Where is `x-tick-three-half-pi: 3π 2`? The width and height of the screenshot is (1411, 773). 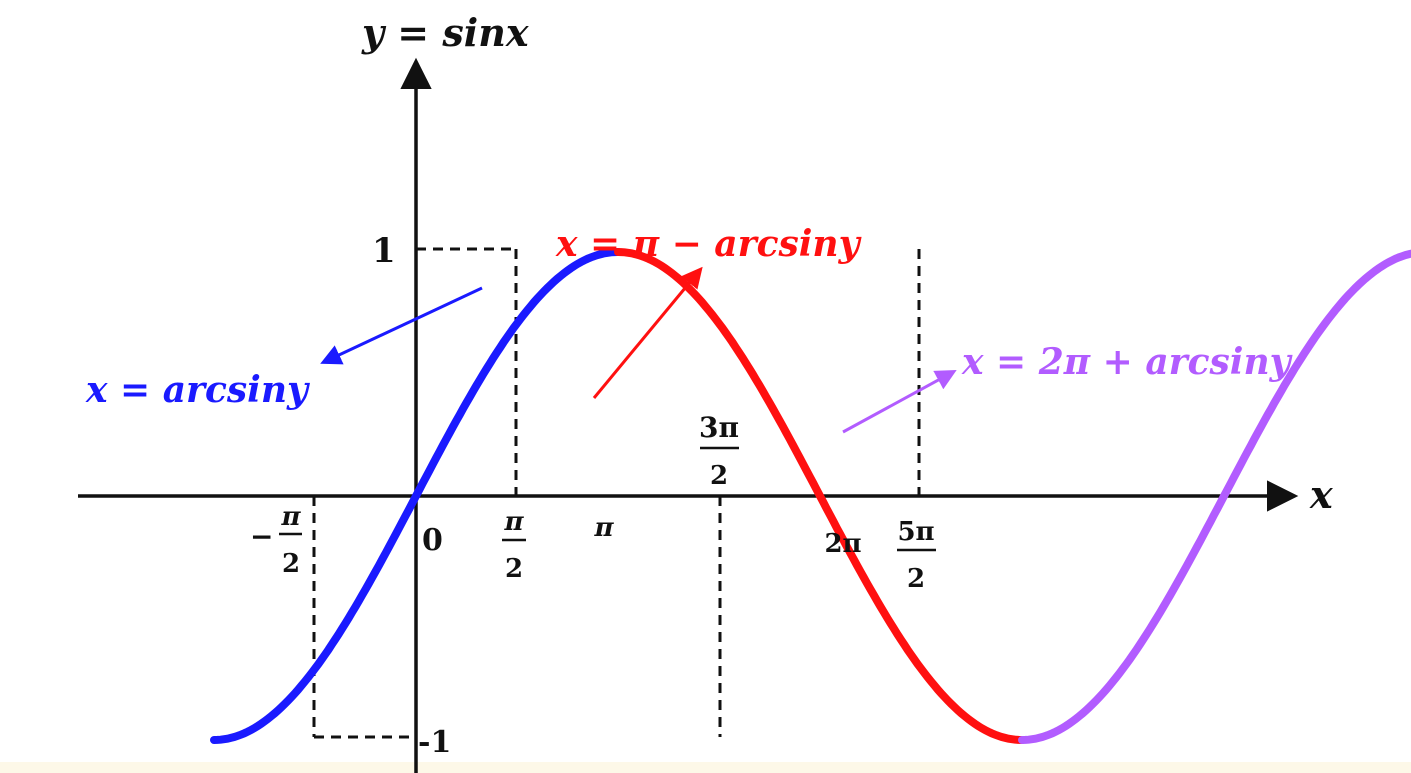 x-tick-three-half-pi: 3π 2 is located at coordinates (719, 451).